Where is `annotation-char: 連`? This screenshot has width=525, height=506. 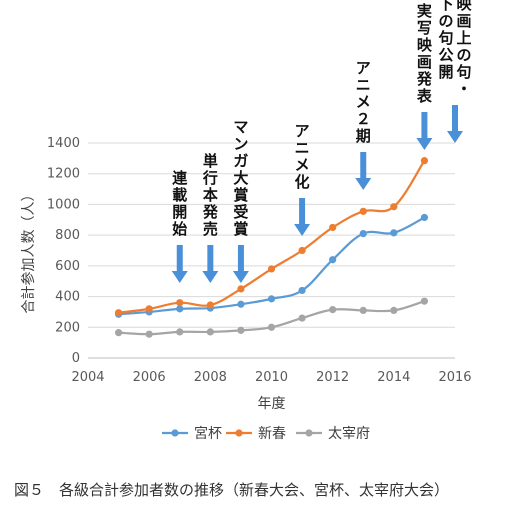
annotation-char: 連 is located at coordinates (180, 178).